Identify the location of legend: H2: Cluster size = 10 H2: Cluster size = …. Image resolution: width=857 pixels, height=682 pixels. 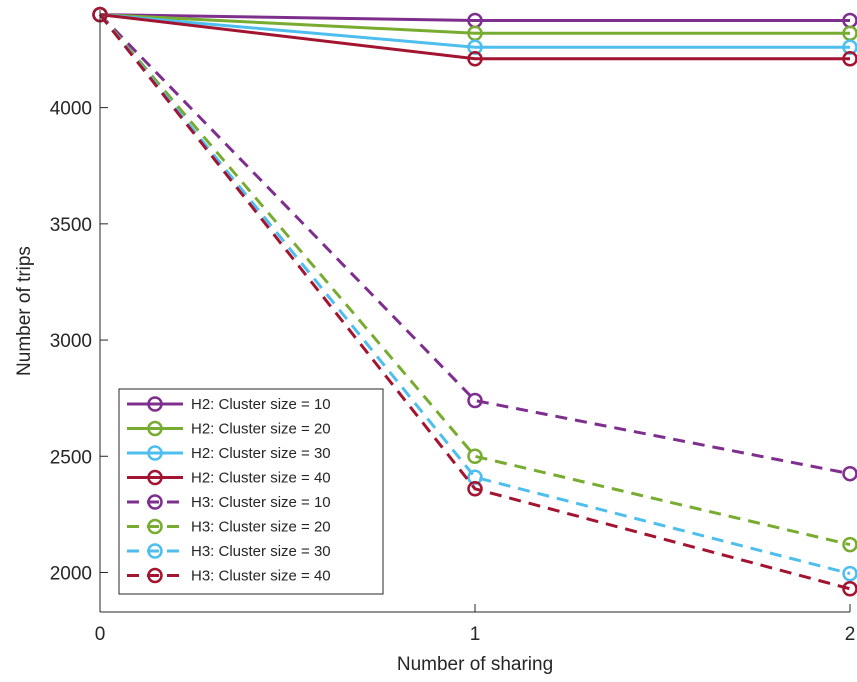
(251, 491).